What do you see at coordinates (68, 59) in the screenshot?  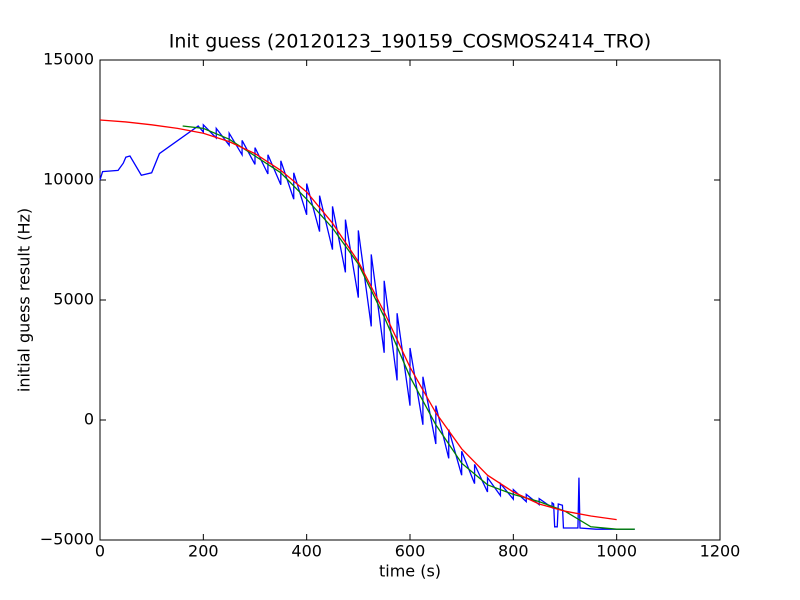 I see `y-tick-label: 15000` at bounding box center [68, 59].